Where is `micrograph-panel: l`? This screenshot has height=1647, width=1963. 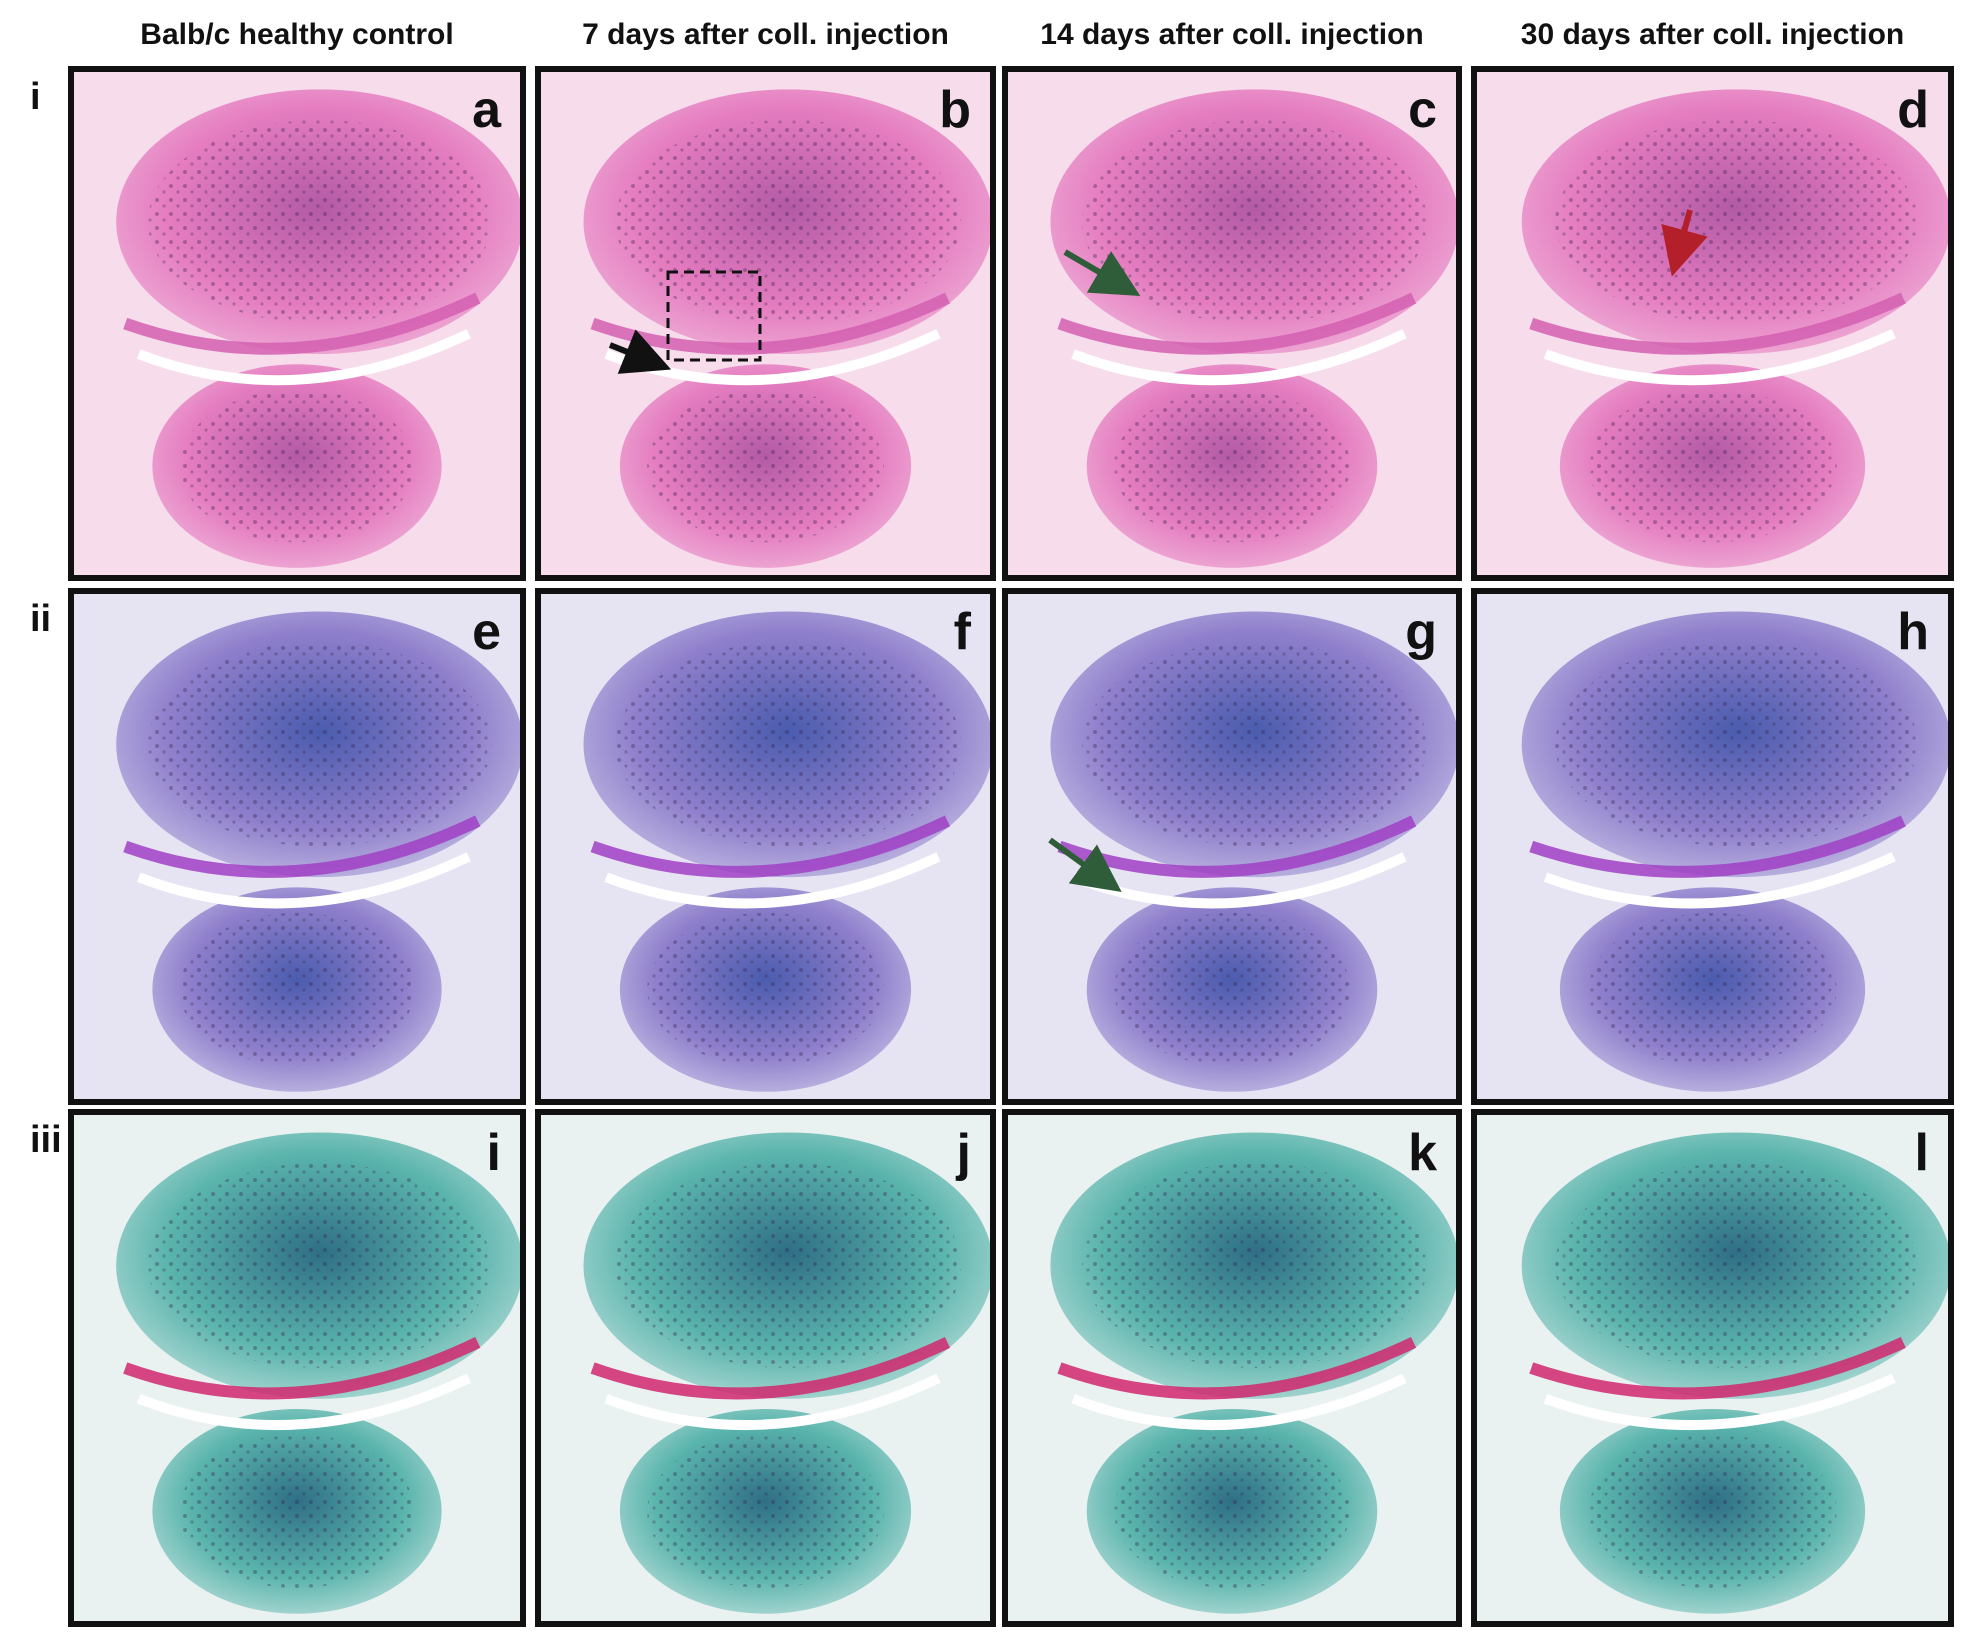 micrograph-panel: l is located at coordinates (1712, 1368).